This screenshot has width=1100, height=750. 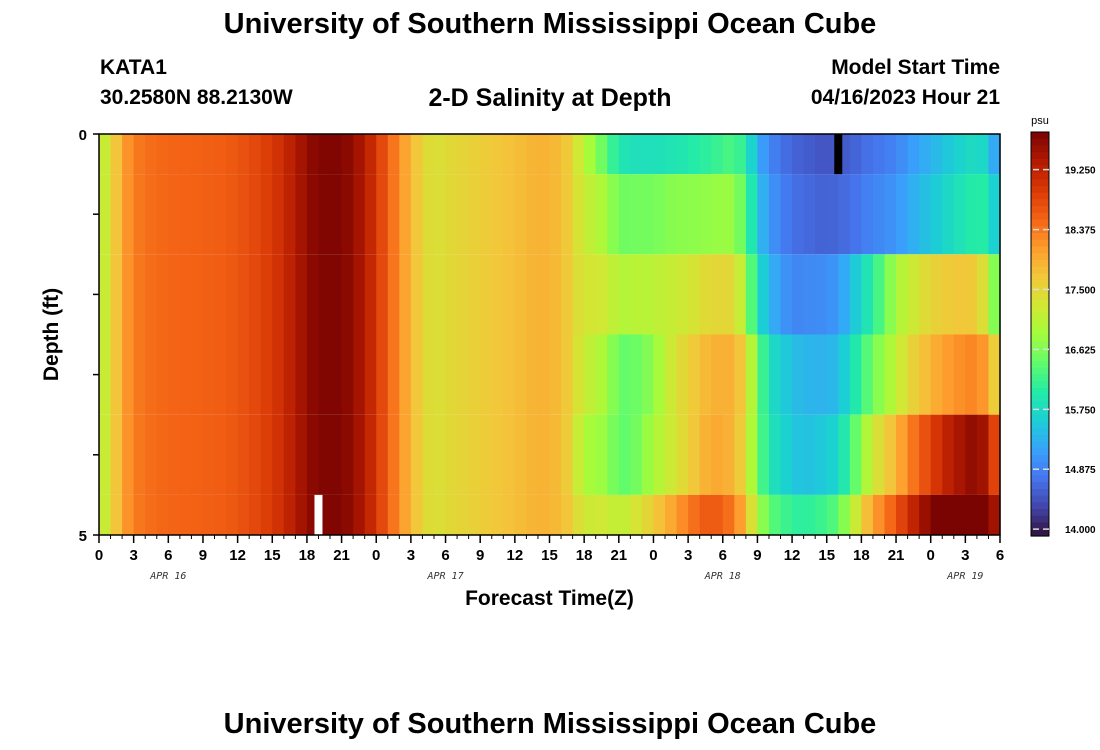 What do you see at coordinates (133, 555) in the screenshot?
I see `x-tick-label: 3` at bounding box center [133, 555].